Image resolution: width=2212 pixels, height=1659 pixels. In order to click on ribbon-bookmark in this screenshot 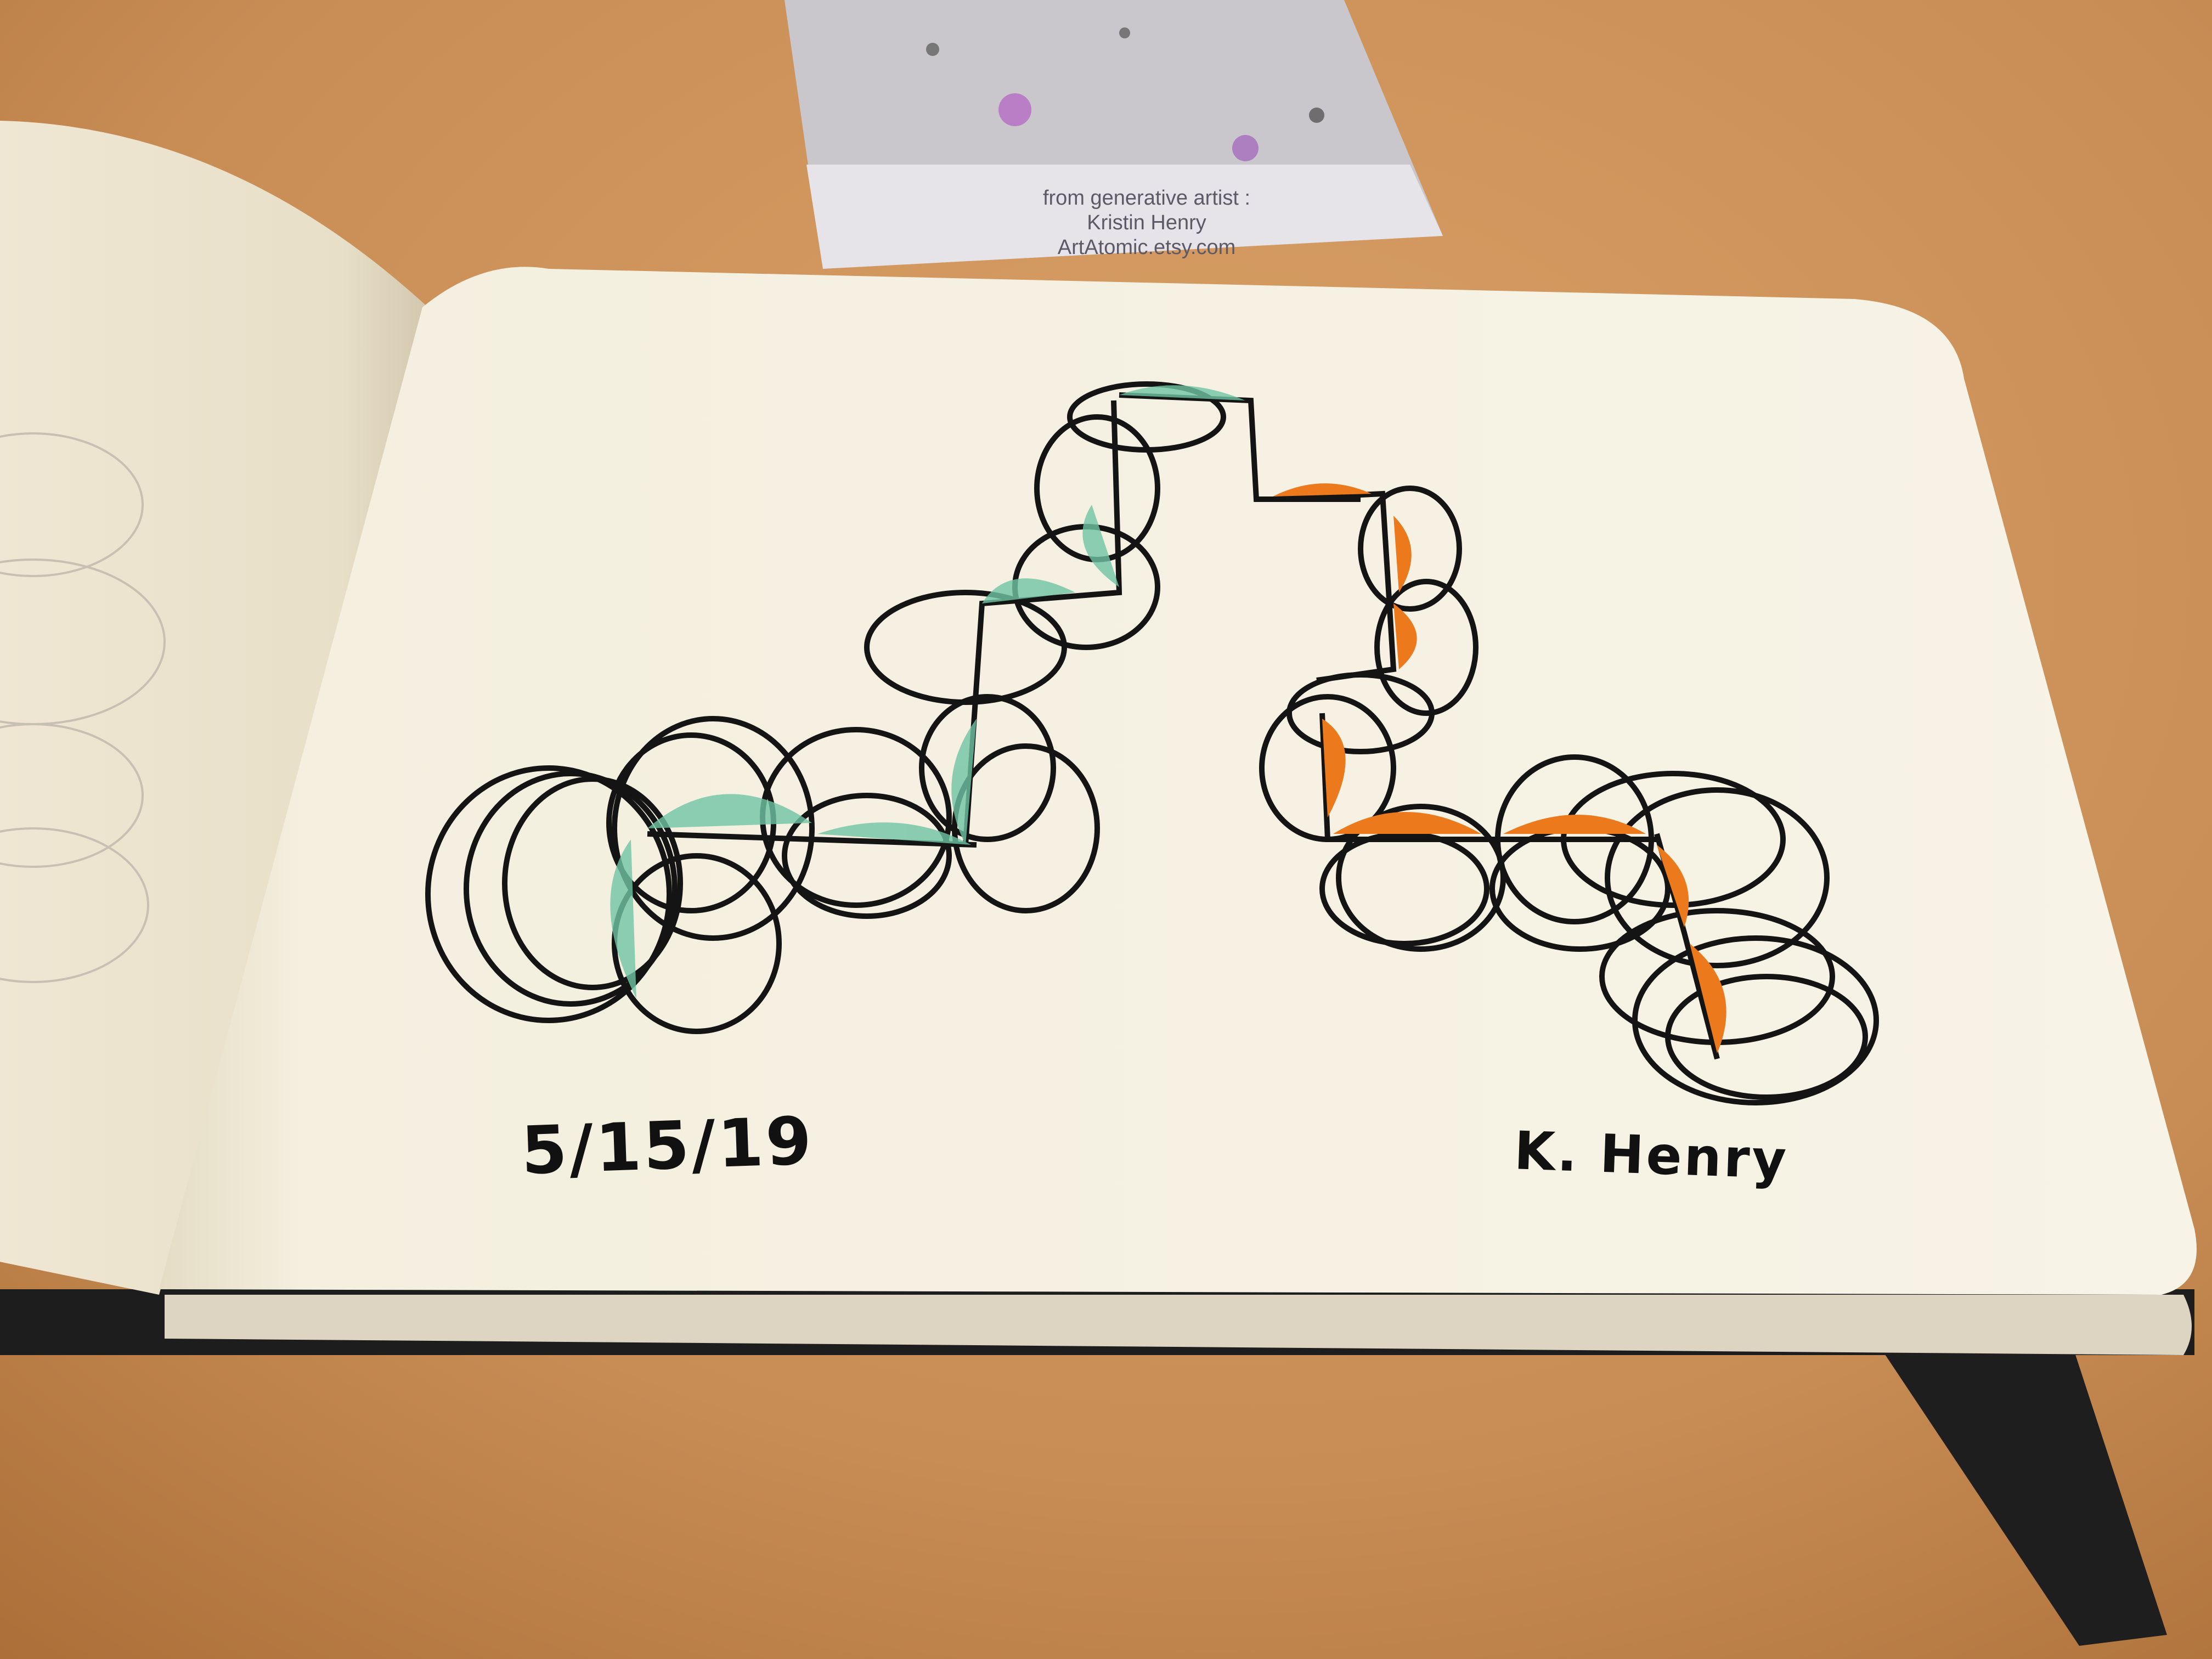, I will do `click(2025, 1498)`.